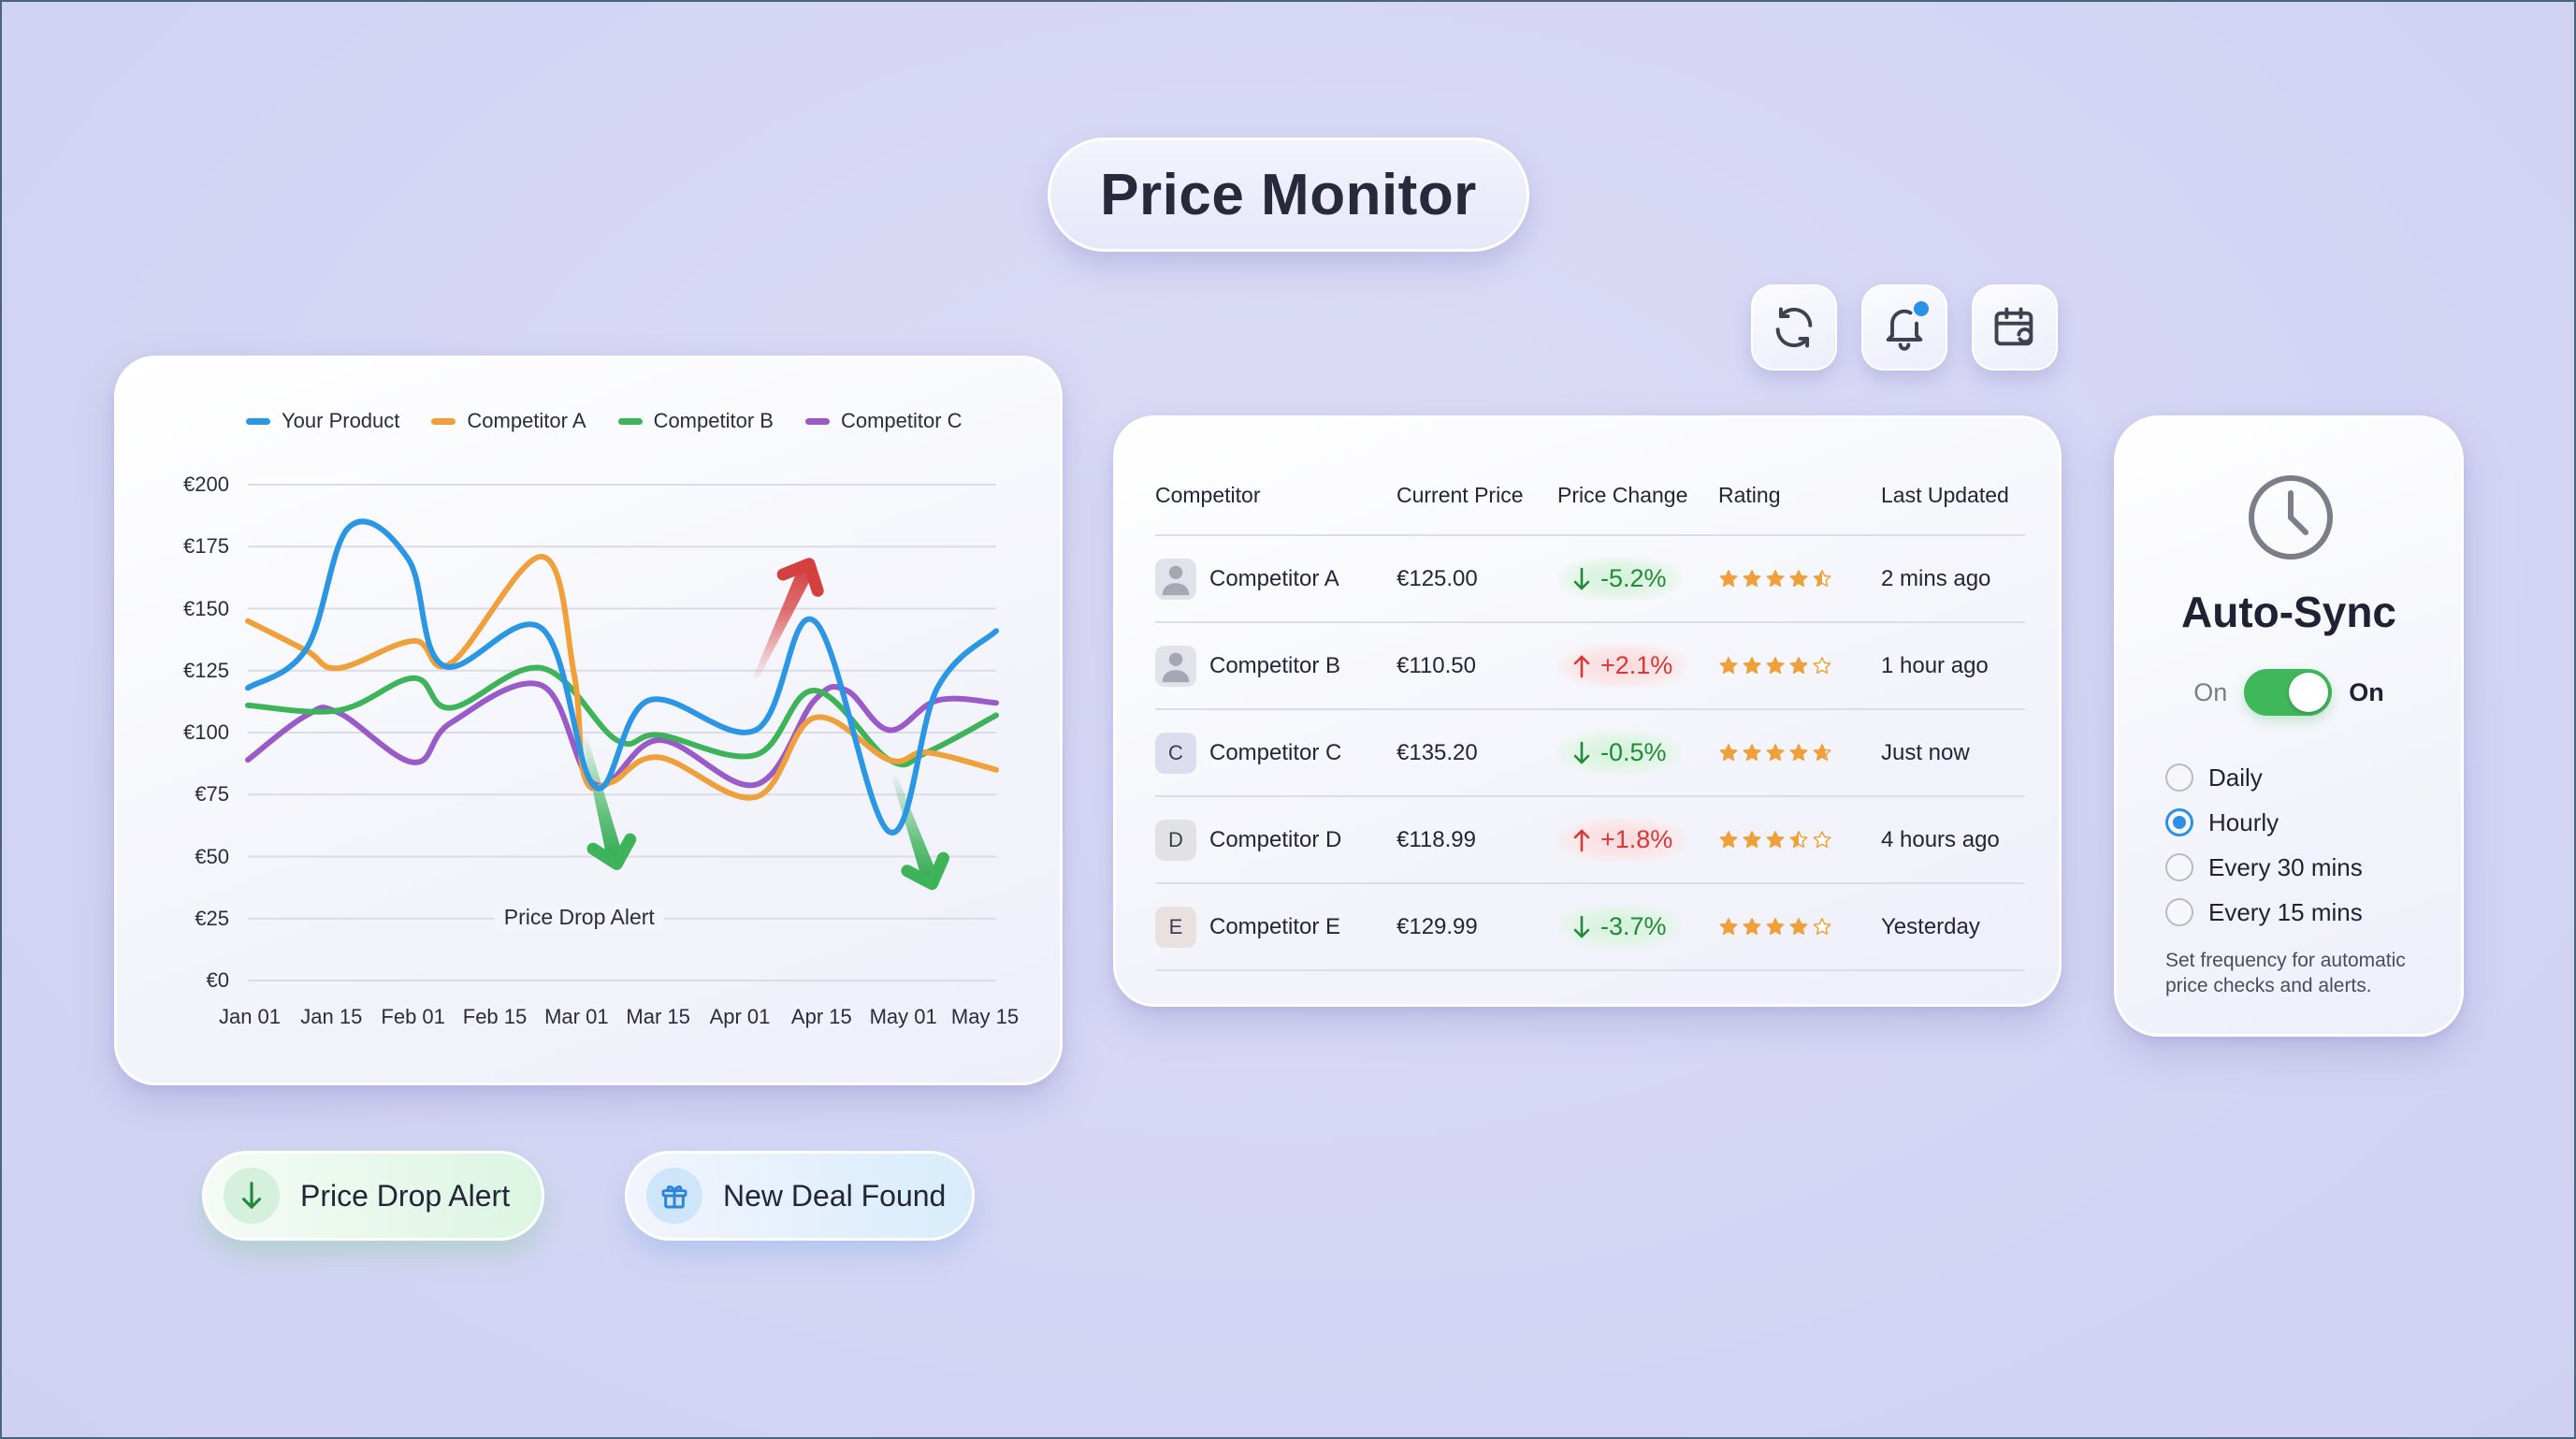 Image resolution: width=2576 pixels, height=1439 pixels. Describe the element at coordinates (740, 1016) in the screenshot. I see `x-axis-tick-label: Apr 01` at that location.